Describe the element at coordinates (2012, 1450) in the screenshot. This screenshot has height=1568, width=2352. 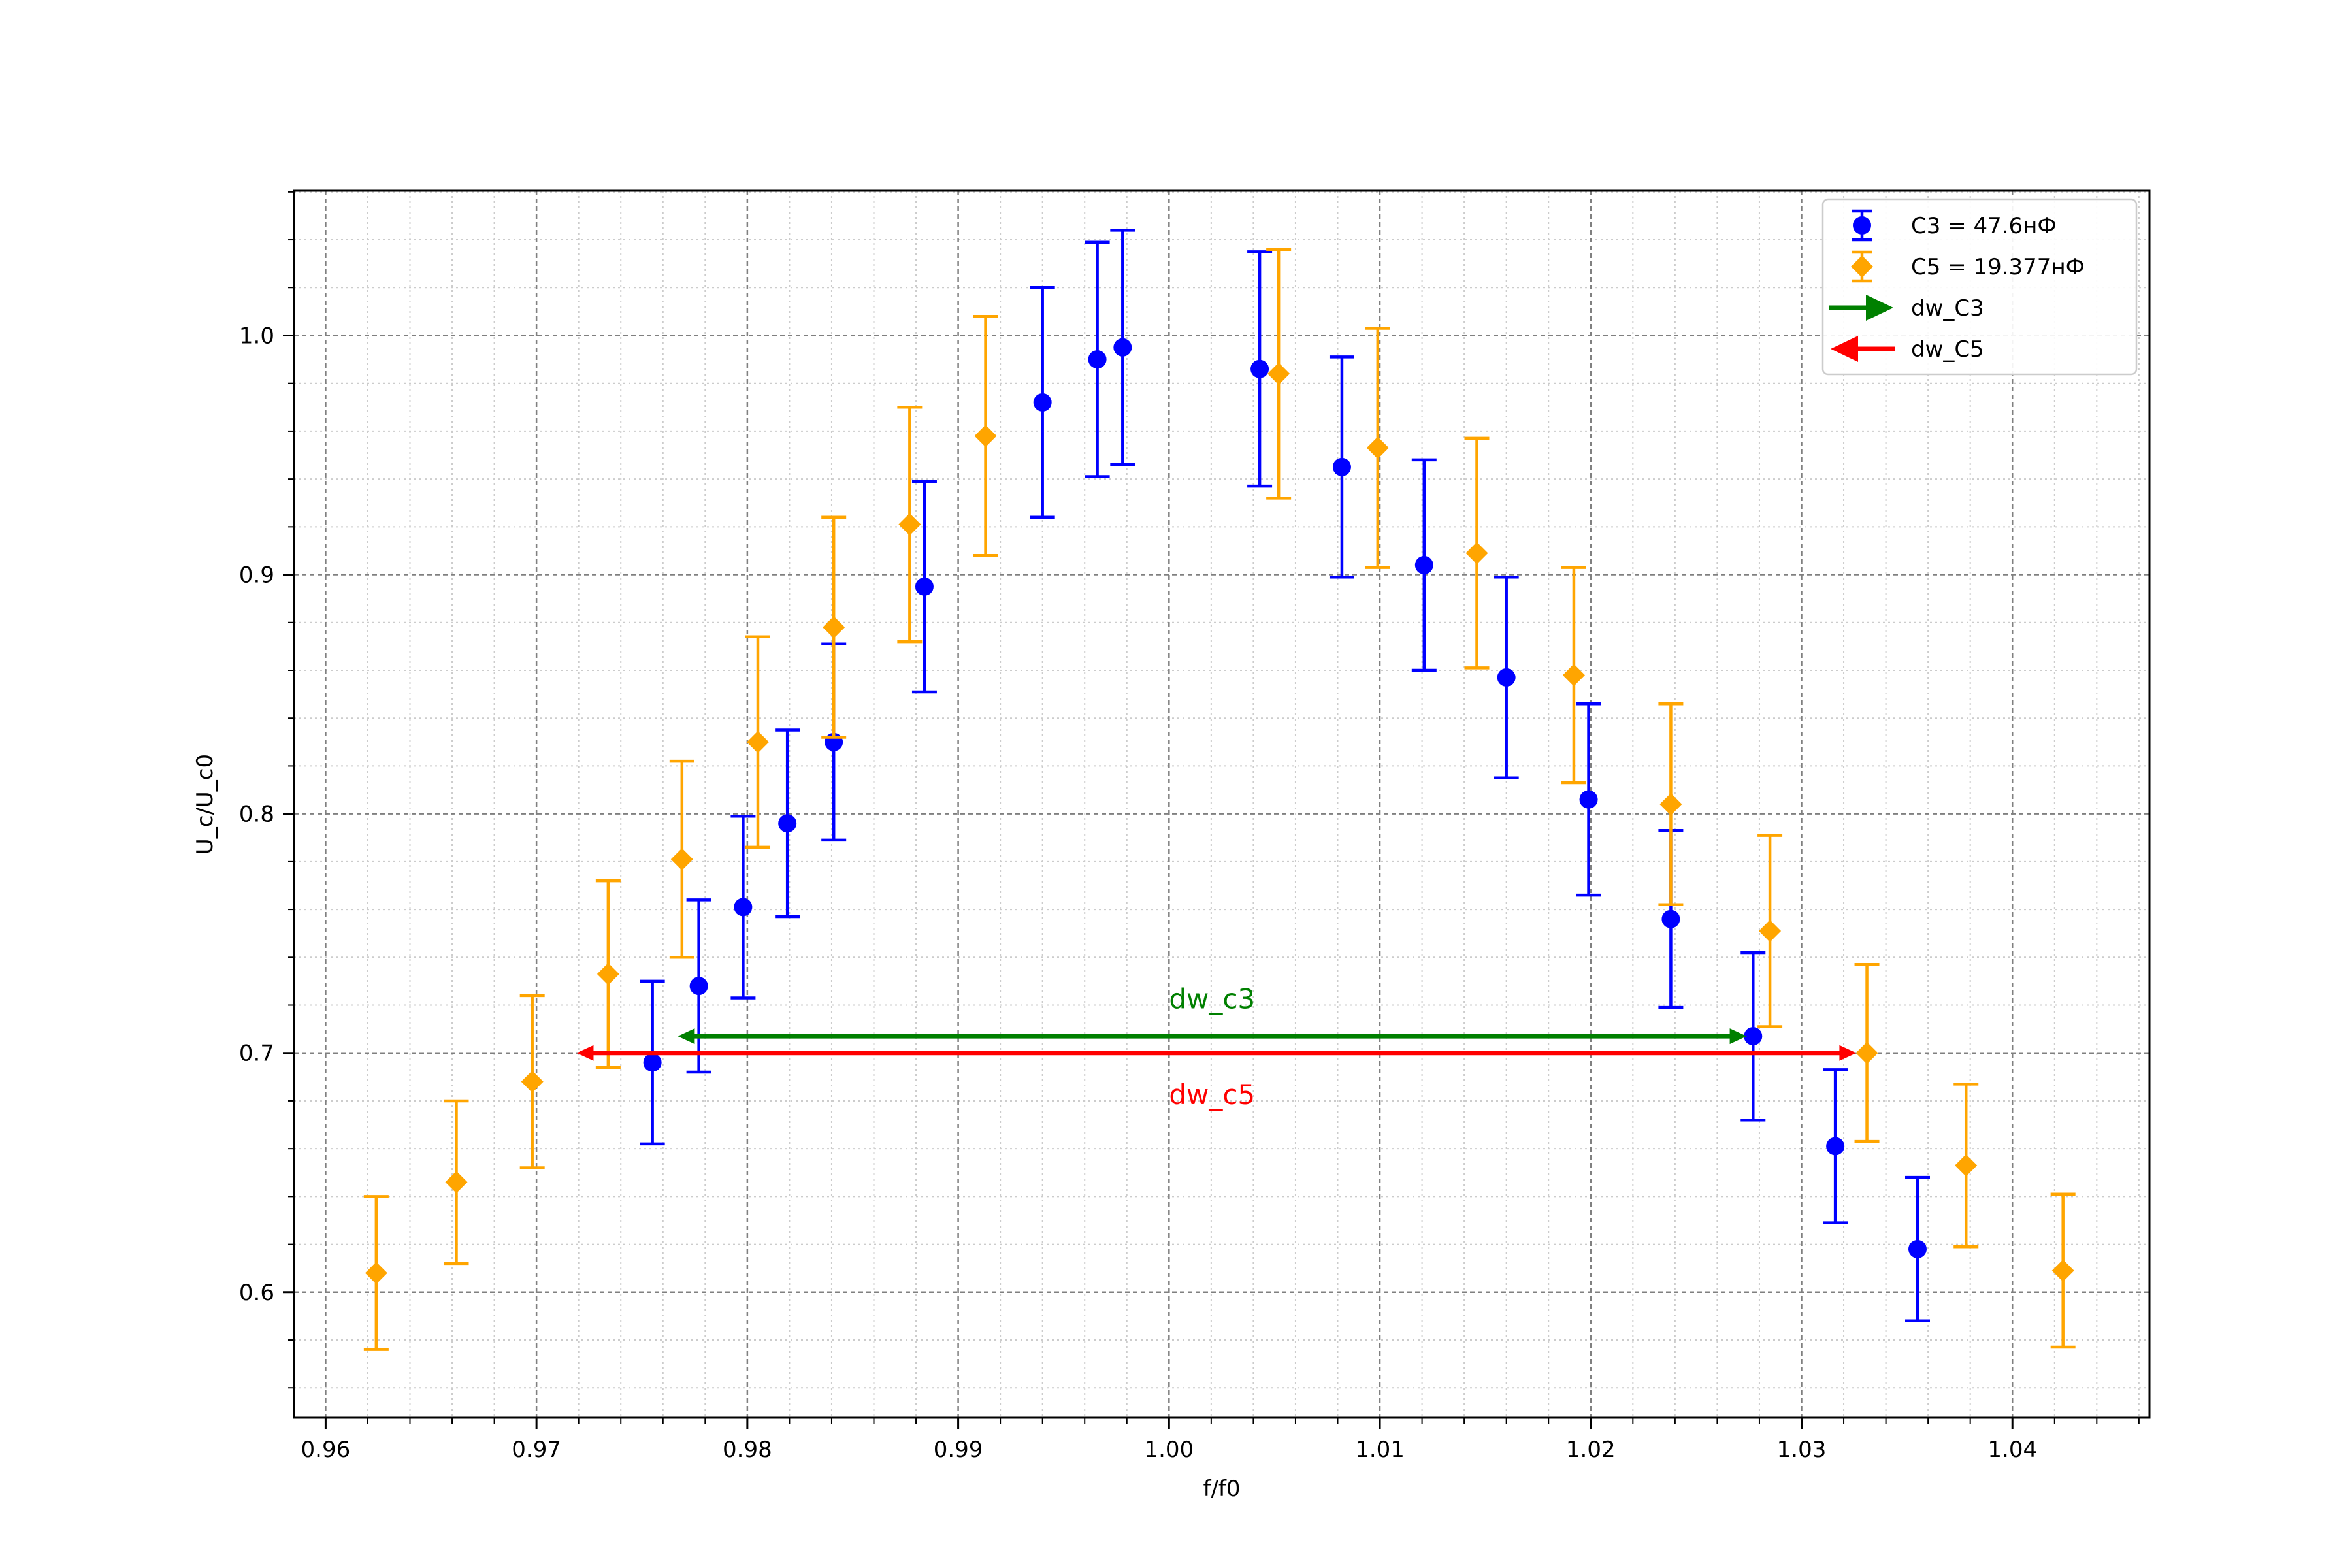
I see `x-tick-label: 1.04` at that location.